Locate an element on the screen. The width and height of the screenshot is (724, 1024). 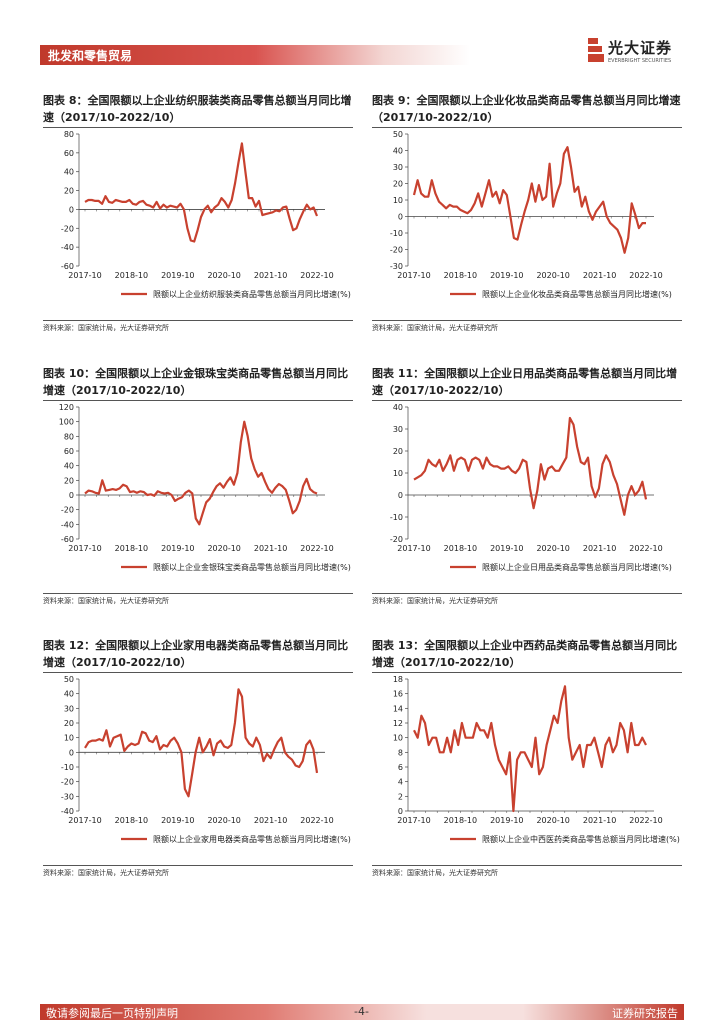
y-tick-label: 4 is located at coordinates (400, 782).